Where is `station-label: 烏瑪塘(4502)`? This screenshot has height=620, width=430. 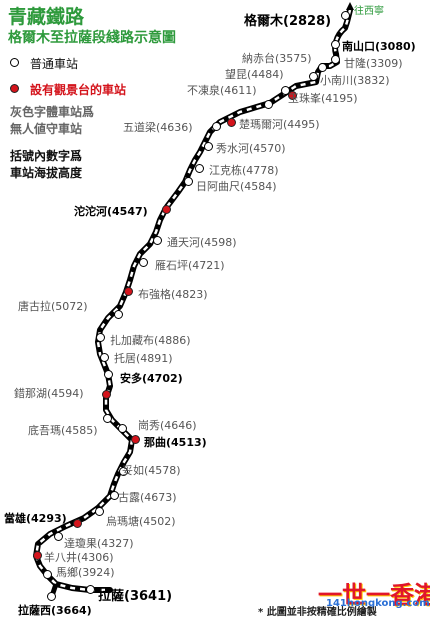 station-label: 烏瑪塘(4502) is located at coordinates (141, 521).